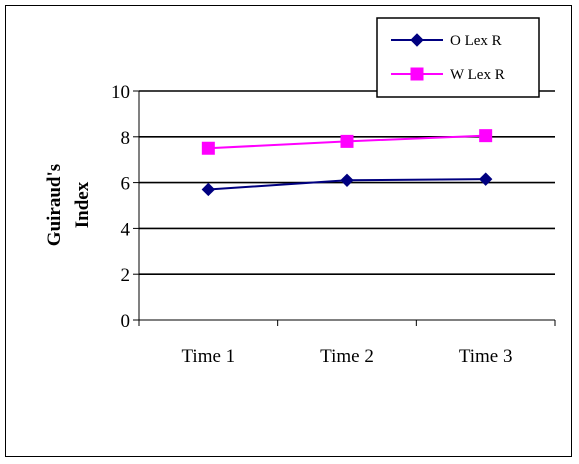 Image resolution: width=579 pixels, height=464 pixels. What do you see at coordinates (126, 184) in the screenshot?
I see `y-tick-label: 6` at bounding box center [126, 184].